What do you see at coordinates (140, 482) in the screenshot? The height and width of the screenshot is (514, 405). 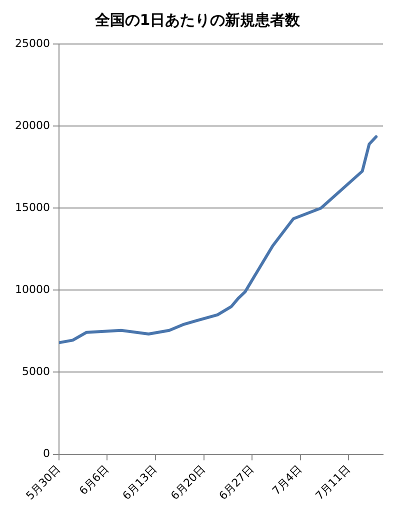 I see `x-tick-label: 6月13日` at bounding box center [140, 482].